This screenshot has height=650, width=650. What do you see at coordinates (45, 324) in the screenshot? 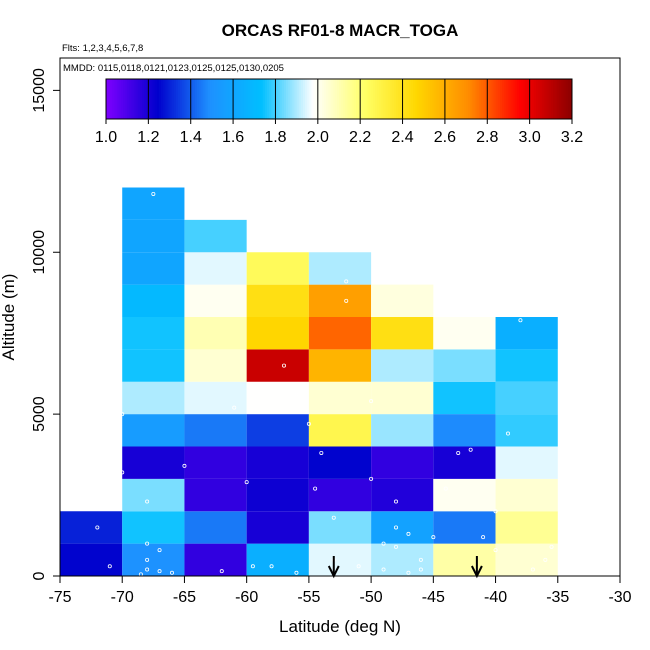
I see `y-axis: 0 5000 10000 15000` at bounding box center [45, 324].